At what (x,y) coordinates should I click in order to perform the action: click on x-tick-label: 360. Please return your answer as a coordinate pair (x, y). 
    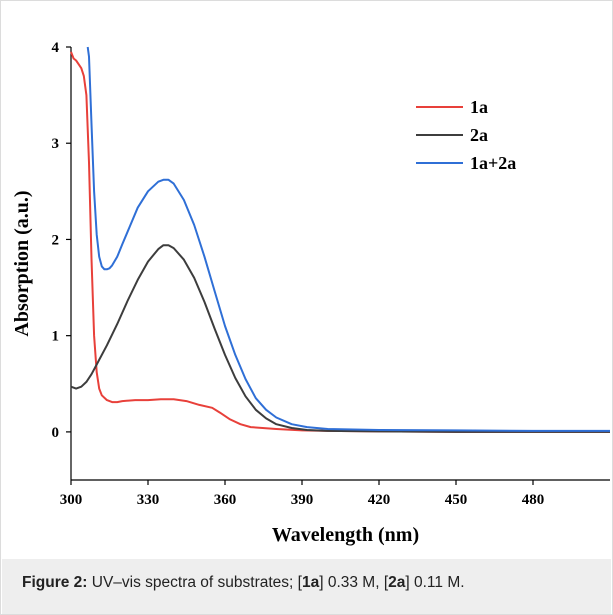
    Looking at the image, I should click on (225, 500).